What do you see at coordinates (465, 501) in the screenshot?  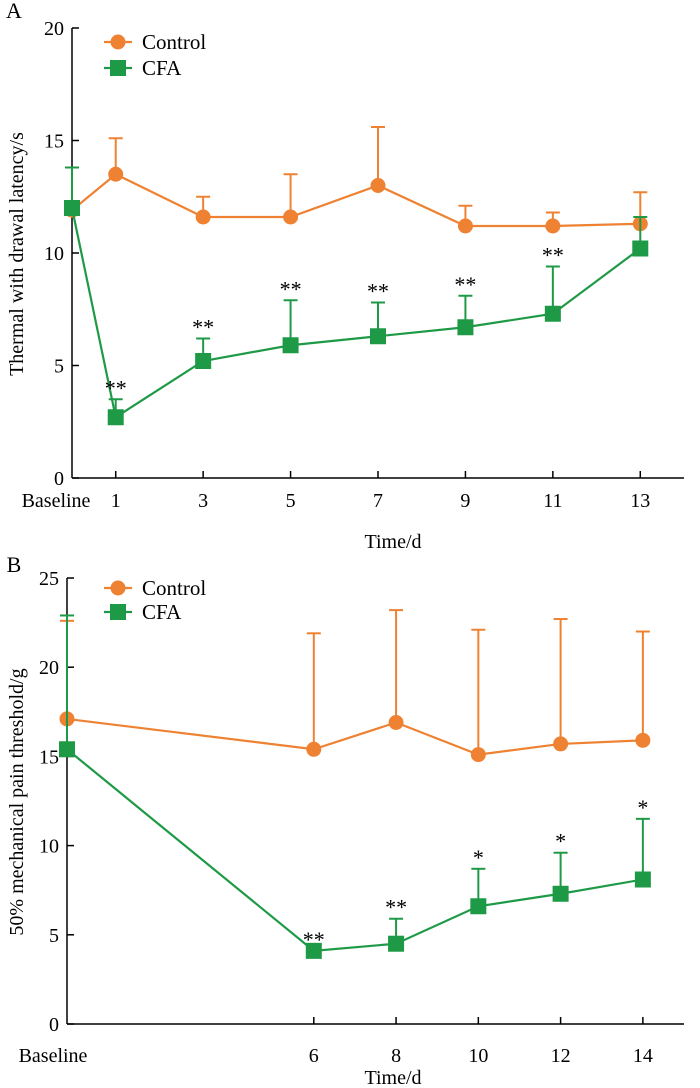 I see `x-tick-label: 9` at bounding box center [465, 501].